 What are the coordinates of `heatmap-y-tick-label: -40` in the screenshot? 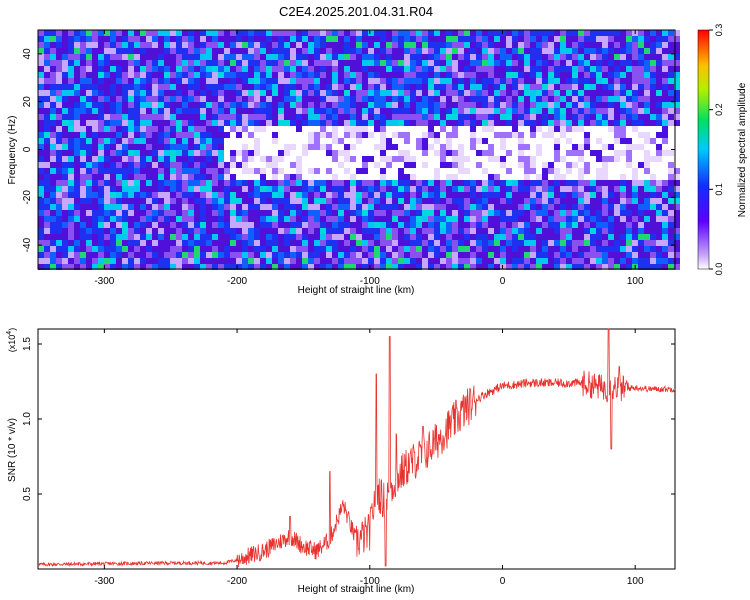 It's located at (27, 244).